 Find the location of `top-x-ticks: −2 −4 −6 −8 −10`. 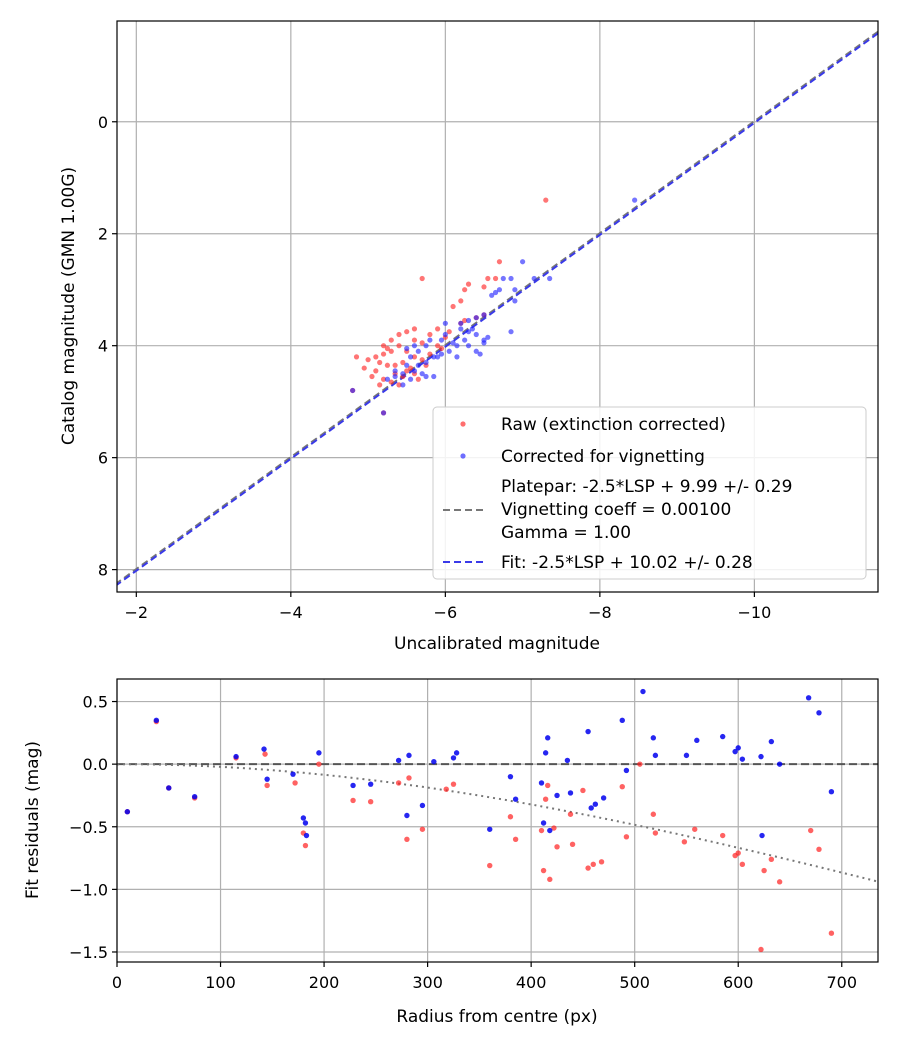

top-x-ticks: −2 −4 −6 −8 −10 is located at coordinates (448, 607).